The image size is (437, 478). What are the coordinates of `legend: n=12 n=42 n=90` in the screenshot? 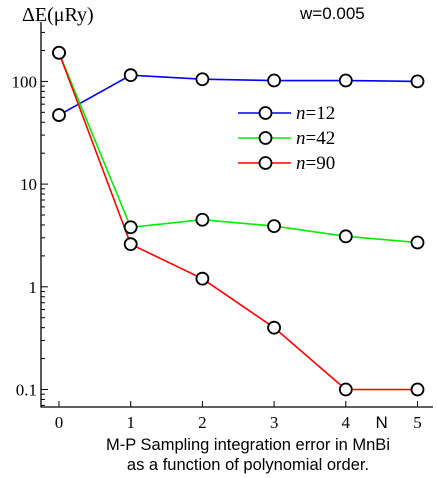 It's located at (286, 138).